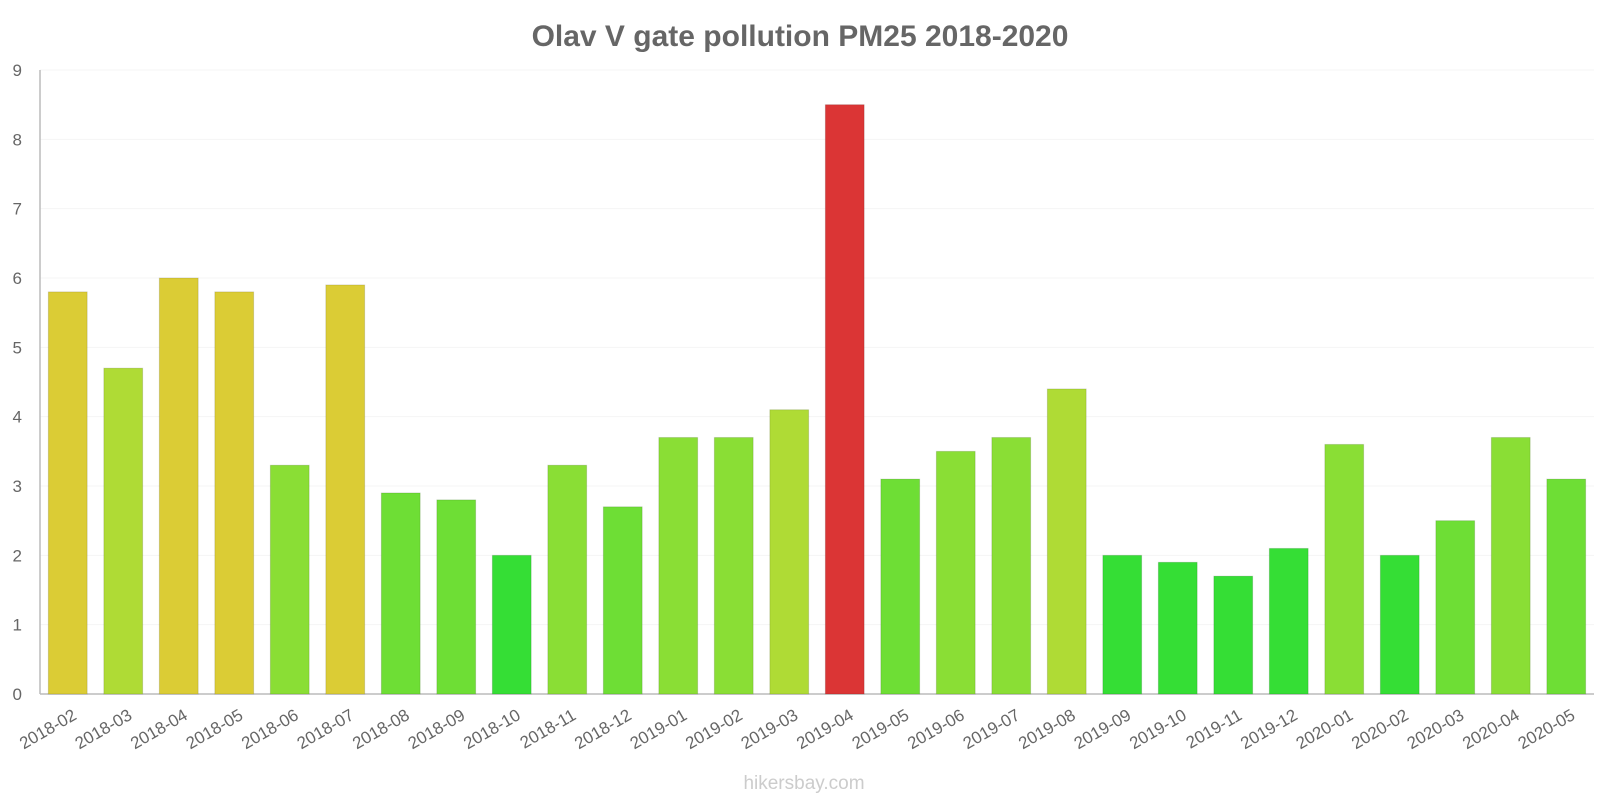  Describe the element at coordinates (1380, 729) in the screenshot. I see `x-tick-label: 2020-02` at that location.